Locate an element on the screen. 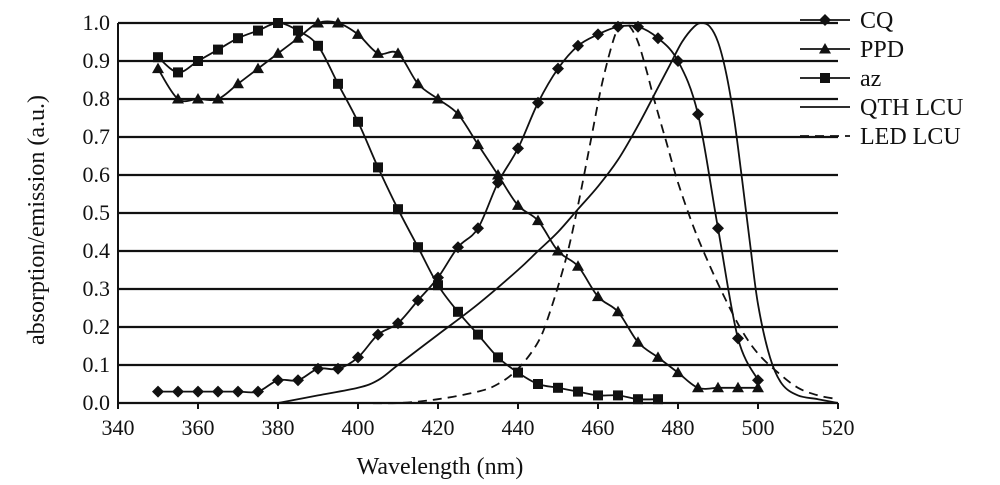 The image size is (1000, 485). legend-label-qth-lcu: QTH LCU is located at coordinates (911, 108).